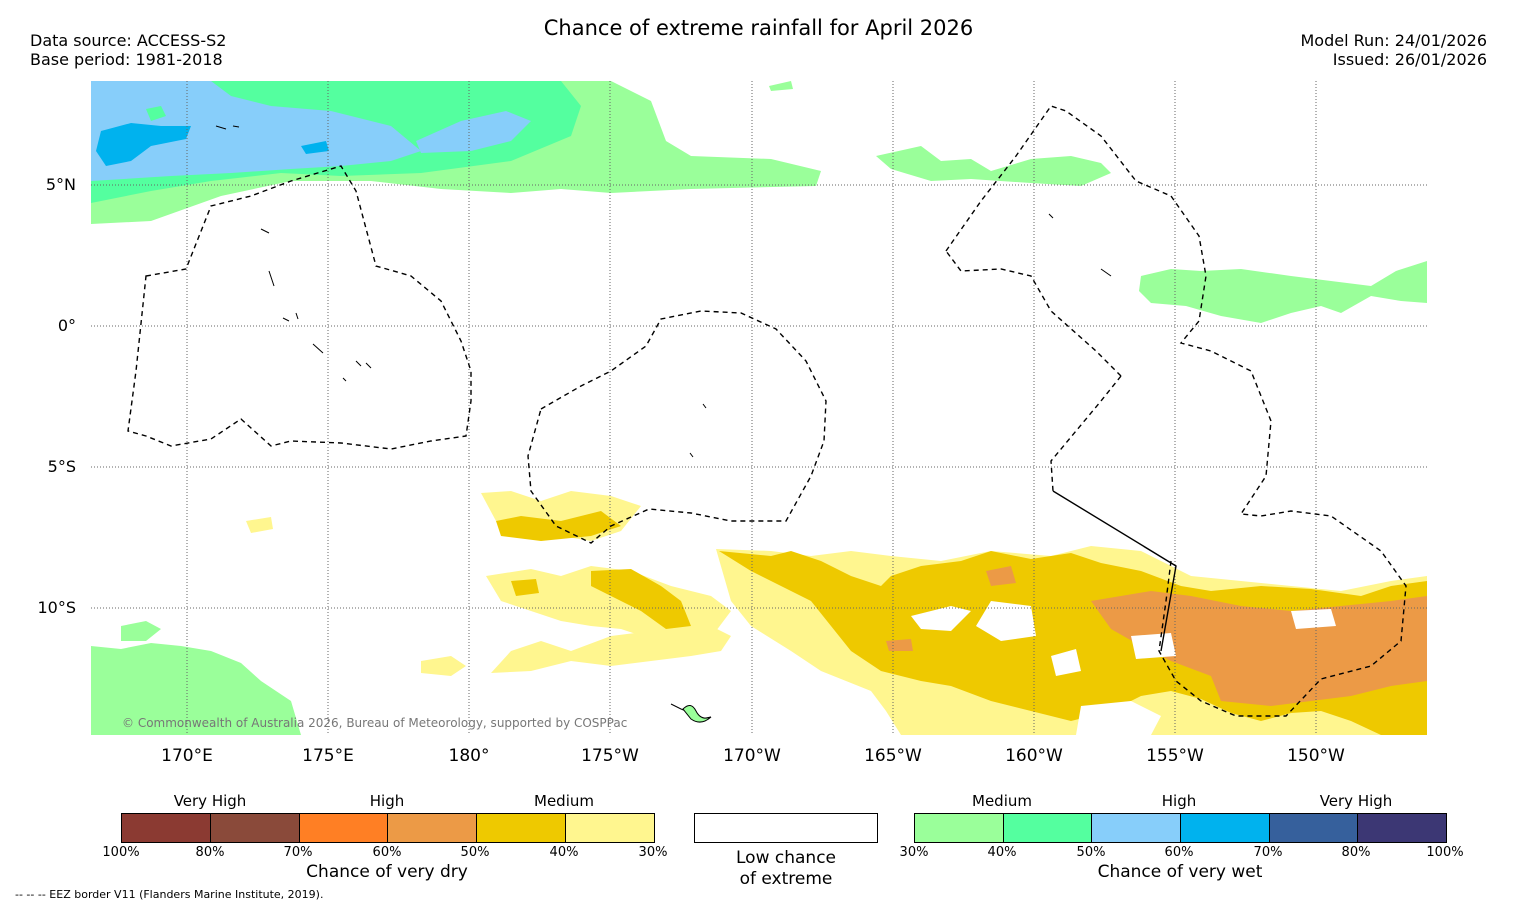 The width and height of the screenshot is (1517, 908). Describe the element at coordinates (210, 852) in the screenshot. I see `dry-tick-80: 80%` at that location.